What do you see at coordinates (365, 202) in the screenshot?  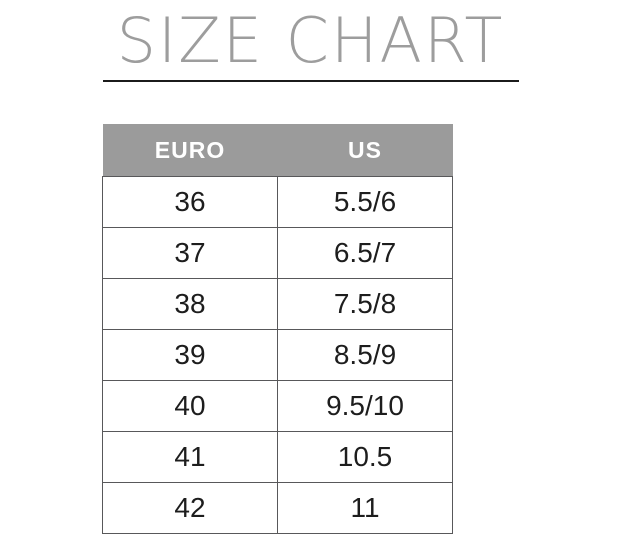 I see `cell-us: 5.5/6` at bounding box center [365, 202].